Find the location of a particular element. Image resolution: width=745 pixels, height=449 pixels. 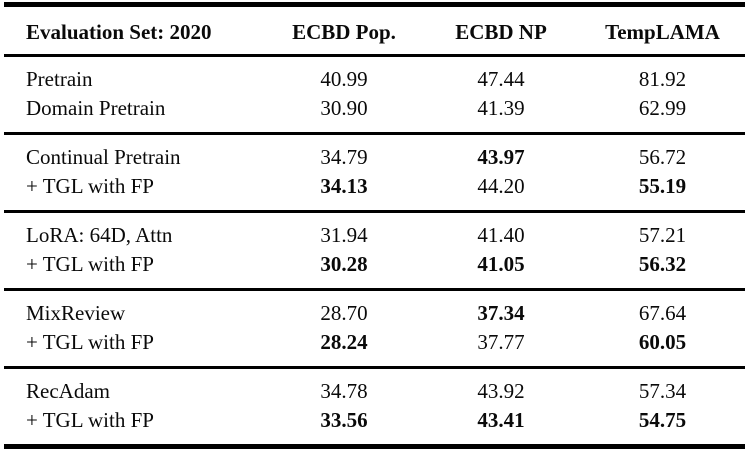

value-cell: 44.20 is located at coordinates (501, 186).